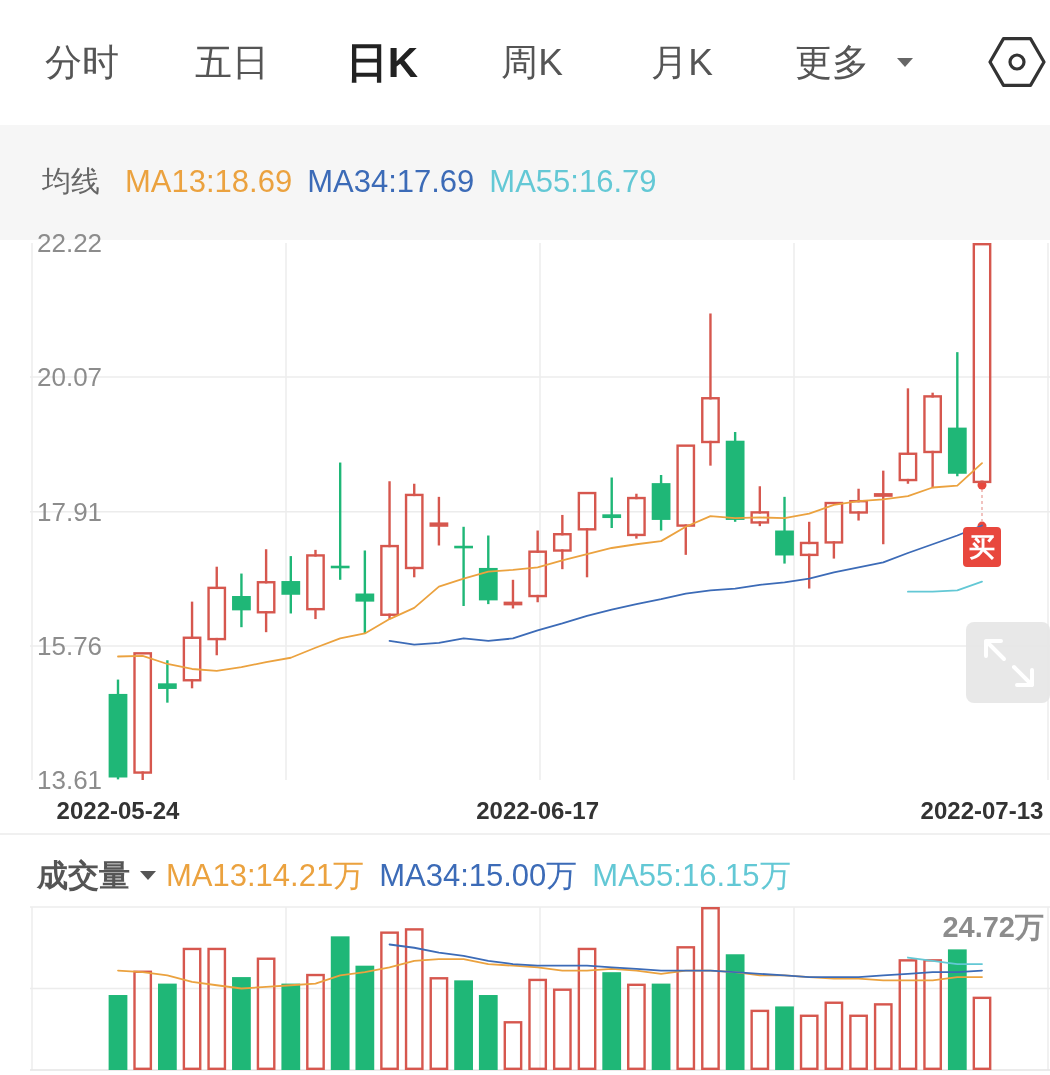  What do you see at coordinates (573, 181) in the screenshot?
I see `text: MA55:16.79` at bounding box center [573, 181].